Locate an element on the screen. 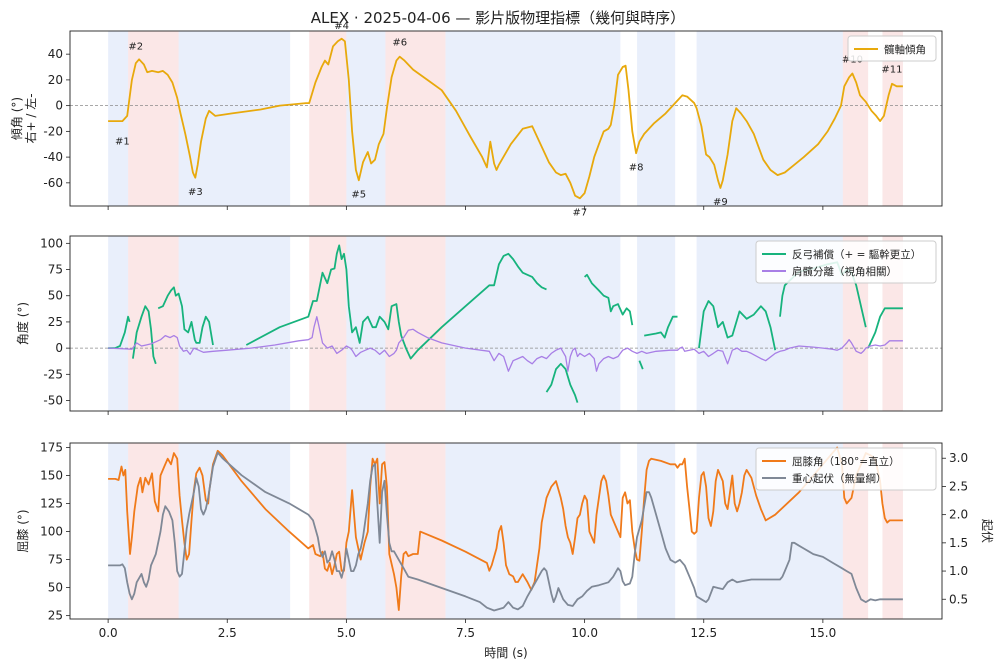 This screenshot has height=668, width=996. x-tick-label: 5.0 is located at coordinates (346, 633).